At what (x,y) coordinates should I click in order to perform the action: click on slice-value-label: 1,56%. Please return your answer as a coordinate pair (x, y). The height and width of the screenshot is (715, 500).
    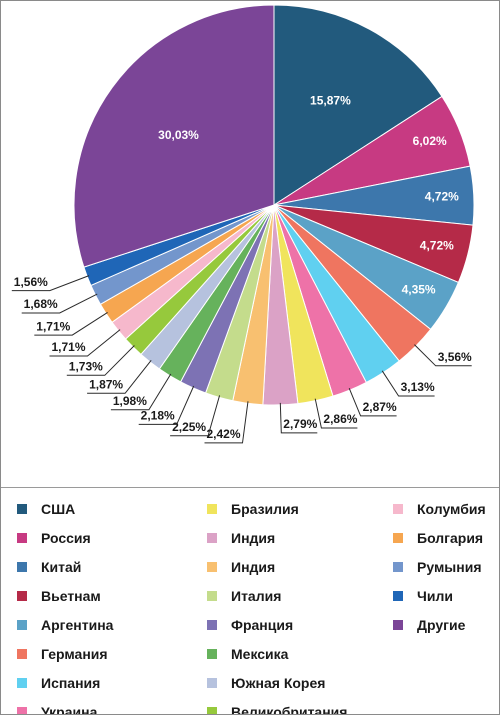
    Looking at the image, I should click on (31, 282).